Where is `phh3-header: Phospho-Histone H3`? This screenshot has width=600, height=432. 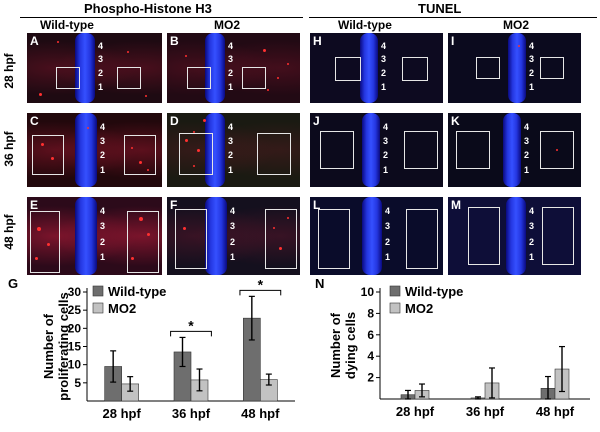
phh3-header: Phospho-Histone H3 is located at coordinates (148, 8).